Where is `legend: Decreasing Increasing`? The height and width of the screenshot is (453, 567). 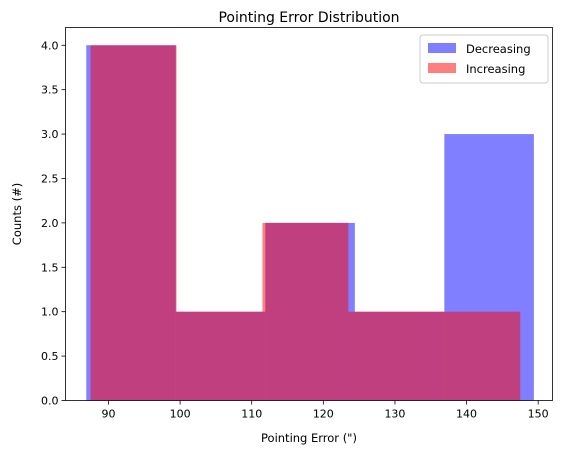
legend: Decreasing Increasing is located at coordinates (484, 59).